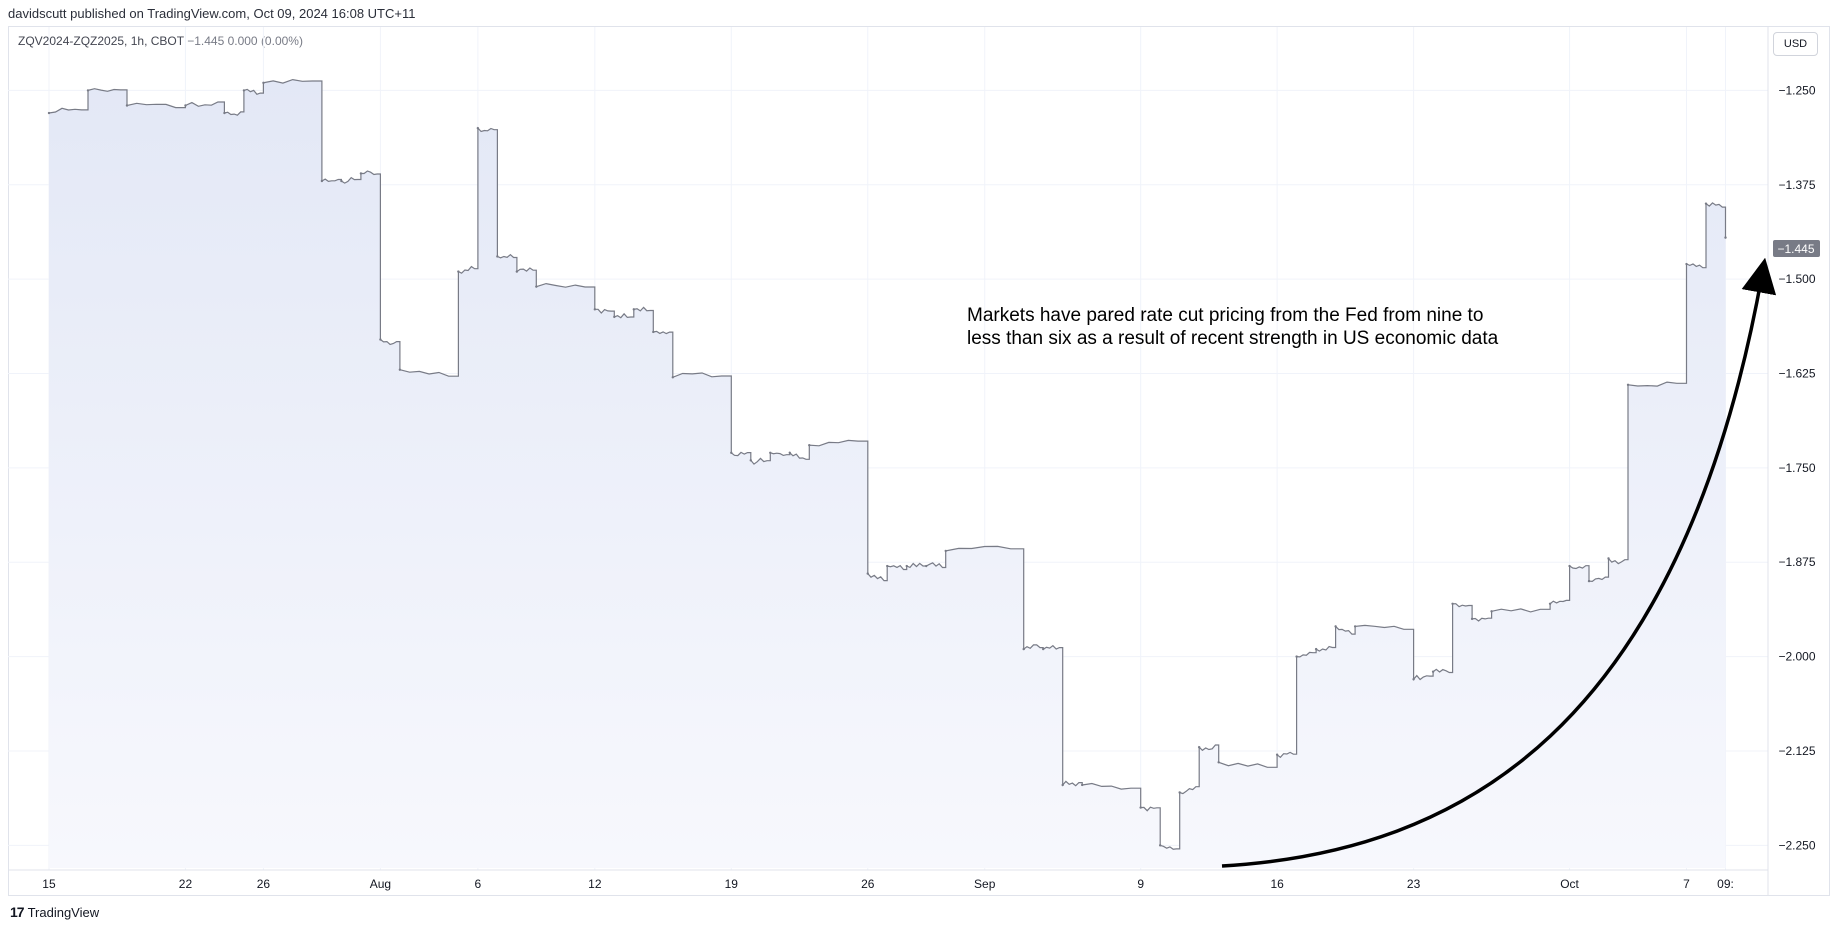 This screenshot has width=1835, height=931. What do you see at coordinates (1796, 374) in the screenshot?
I see `y-tick-label: −1.625` at bounding box center [1796, 374].